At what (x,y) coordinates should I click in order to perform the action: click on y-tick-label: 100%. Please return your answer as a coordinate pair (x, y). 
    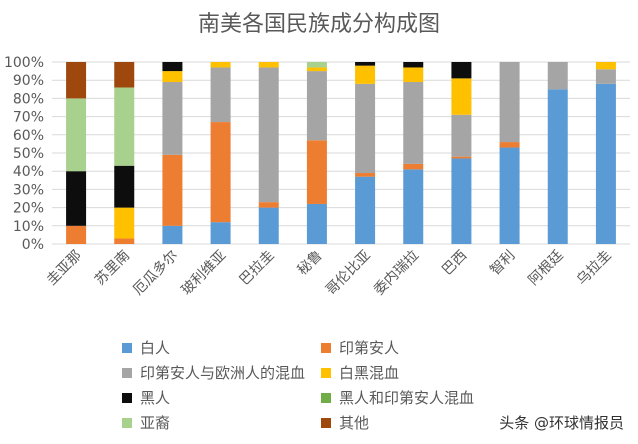
    Looking at the image, I should click on (24, 63).